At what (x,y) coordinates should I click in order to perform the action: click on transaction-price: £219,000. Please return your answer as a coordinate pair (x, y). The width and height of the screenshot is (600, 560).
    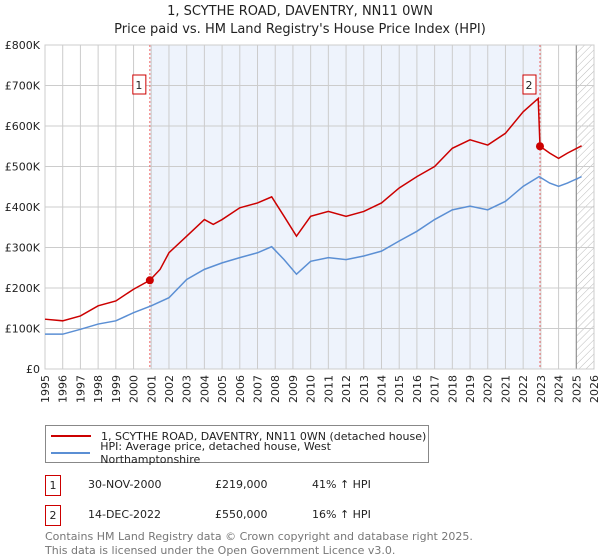
    Looking at the image, I should click on (241, 484).